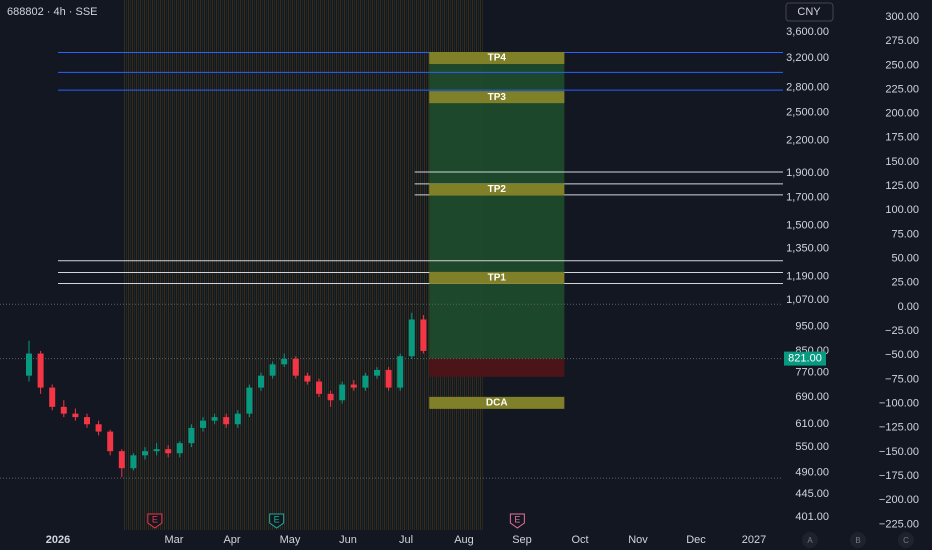 The height and width of the screenshot is (550, 932). Describe the element at coordinates (902, 138) in the screenshot. I see `y2-tick-label: 175.00` at that location.